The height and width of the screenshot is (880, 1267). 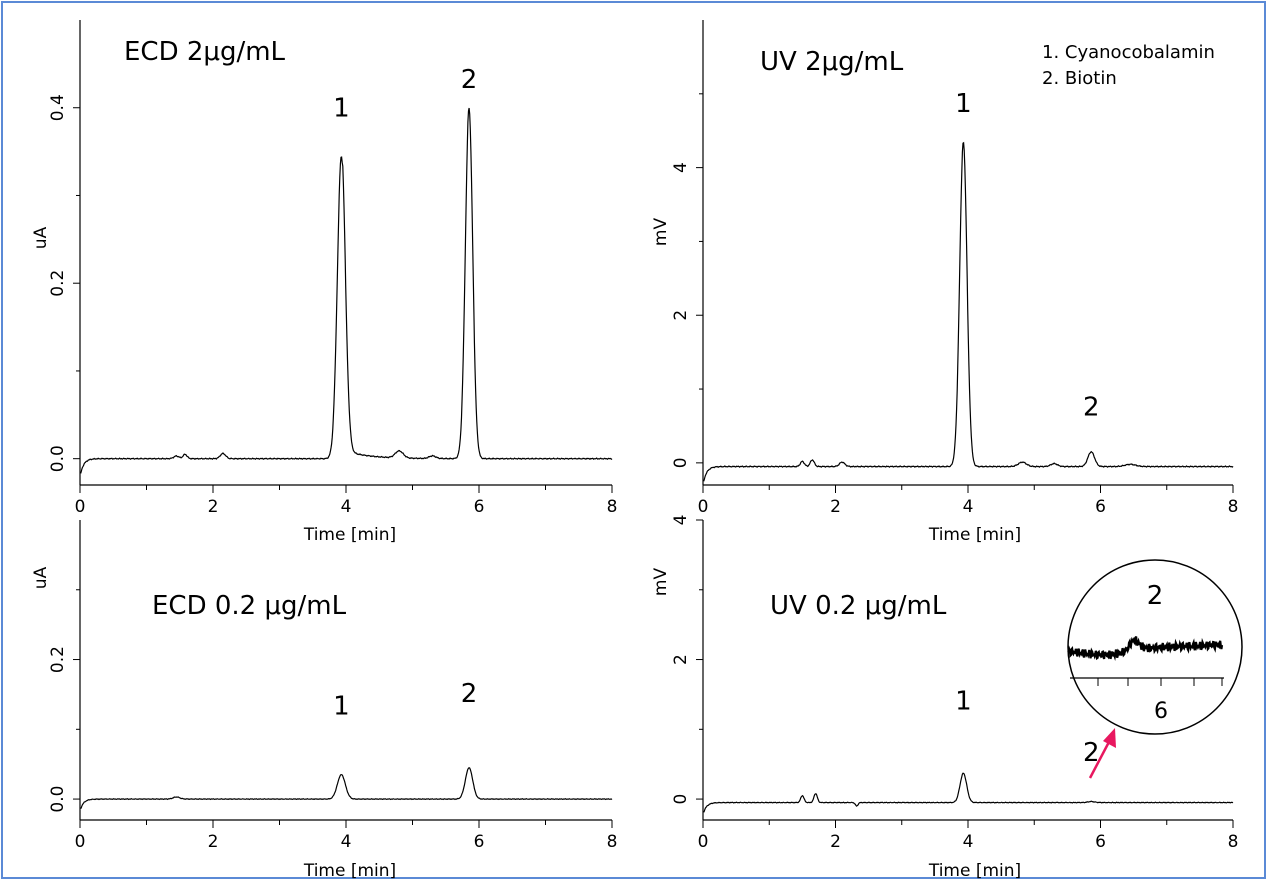 I want to click on panel-title: ECD 0.2 μg/mL, so click(x=249, y=606).